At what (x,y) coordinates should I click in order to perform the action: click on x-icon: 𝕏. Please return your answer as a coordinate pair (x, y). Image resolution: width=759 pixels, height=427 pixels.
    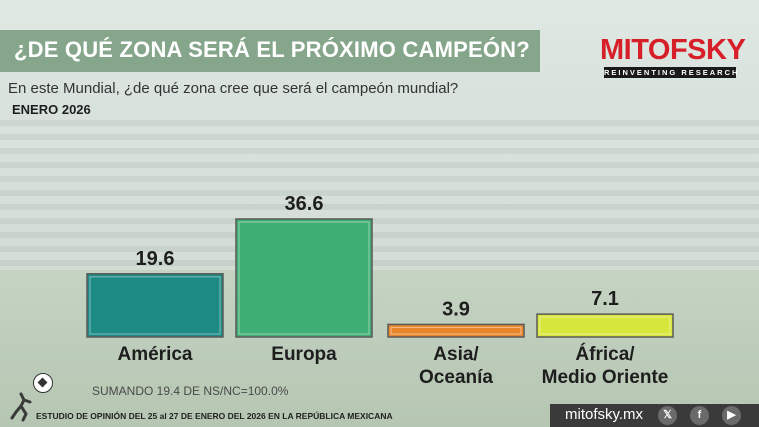
    Looking at the image, I should click on (667, 415).